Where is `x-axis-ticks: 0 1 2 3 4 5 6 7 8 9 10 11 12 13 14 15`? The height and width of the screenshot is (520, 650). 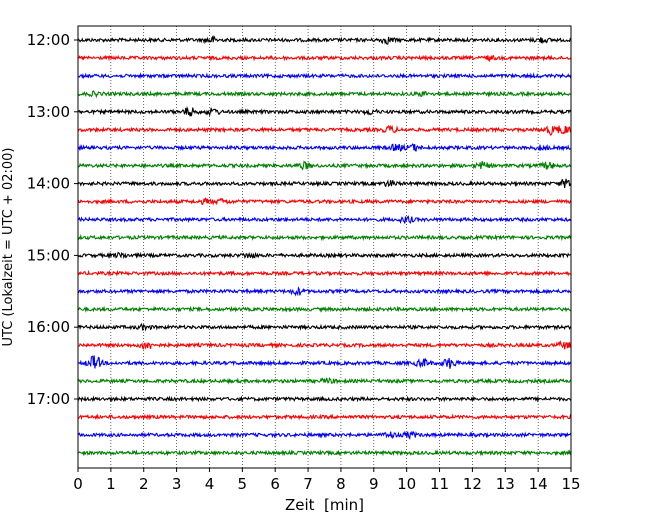 x-axis-ticks: 0 1 2 3 4 5 6 7 8 9 10 11 12 13 14 15 is located at coordinates (327, 480).